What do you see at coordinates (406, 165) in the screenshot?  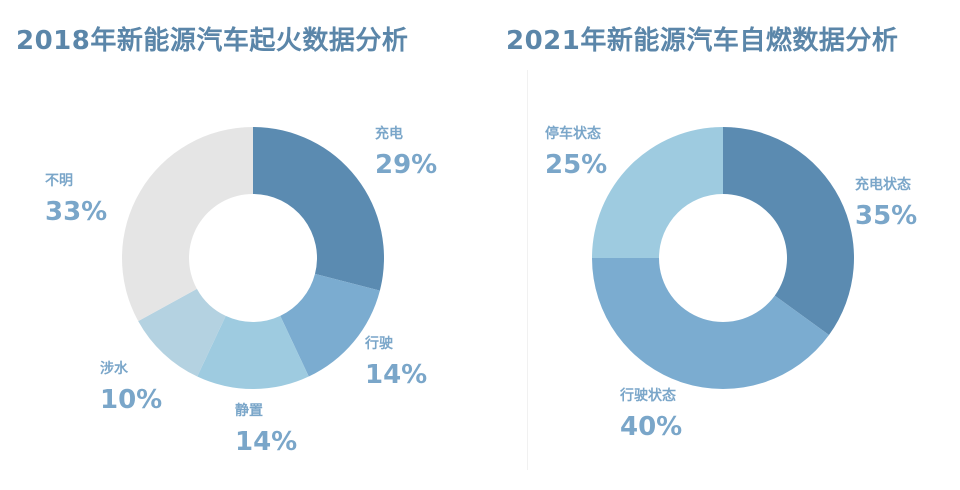 I see `slice-percent-label-0-0: 29%` at bounding box center [406, 165].